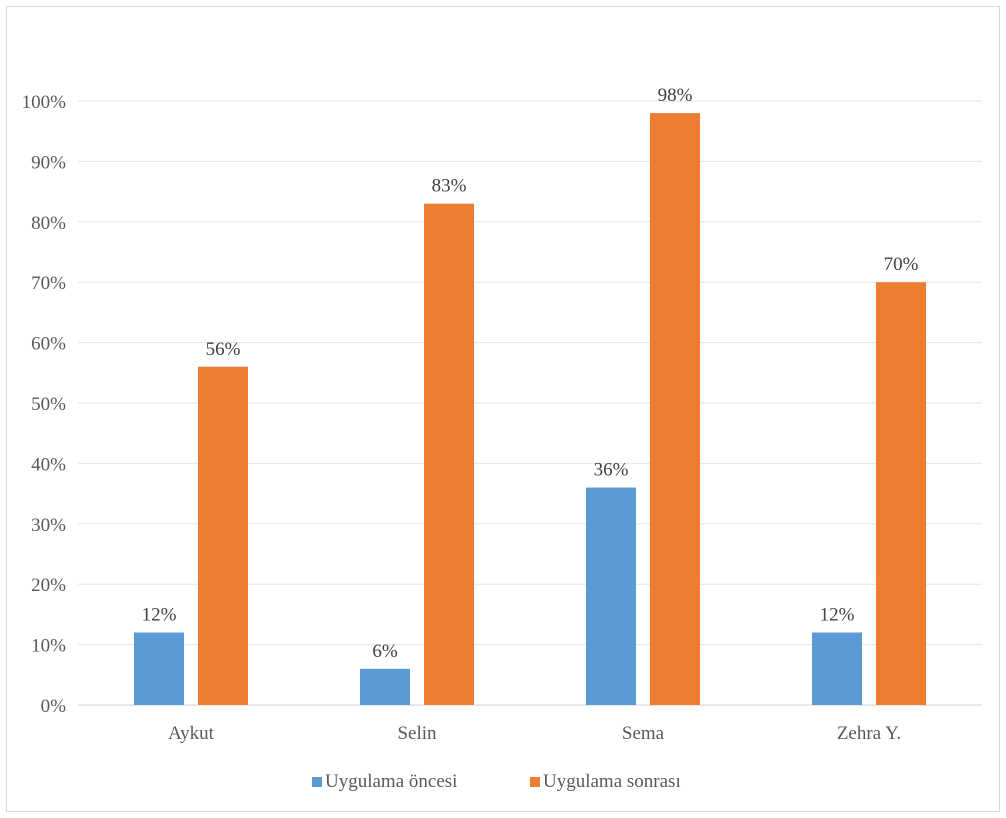 This screenshot has height=818, width=1006. Describe the element at coordinates (48, 525) in the screenshot. I see `y-tick-label: 30%` at that location.